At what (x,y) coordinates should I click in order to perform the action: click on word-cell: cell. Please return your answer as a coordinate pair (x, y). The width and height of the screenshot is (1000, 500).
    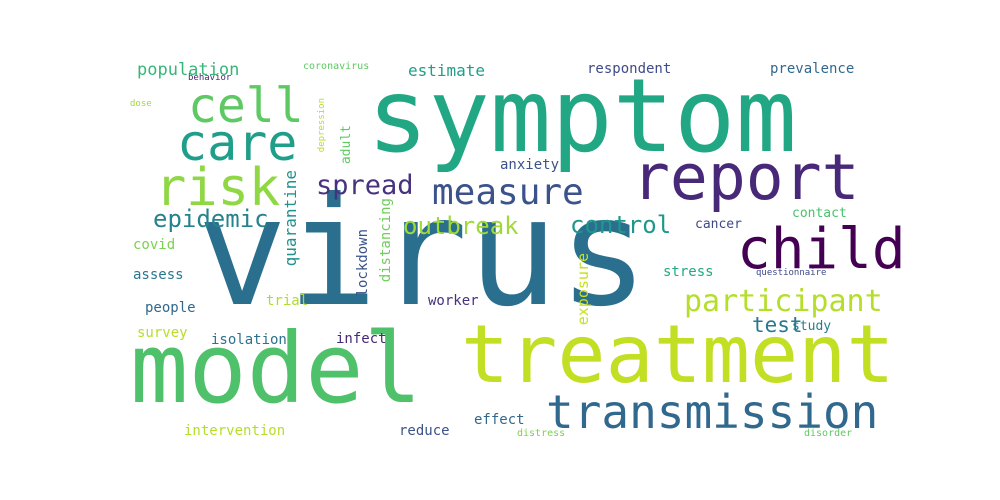
    Looking at the image, I should click on (246, 106).